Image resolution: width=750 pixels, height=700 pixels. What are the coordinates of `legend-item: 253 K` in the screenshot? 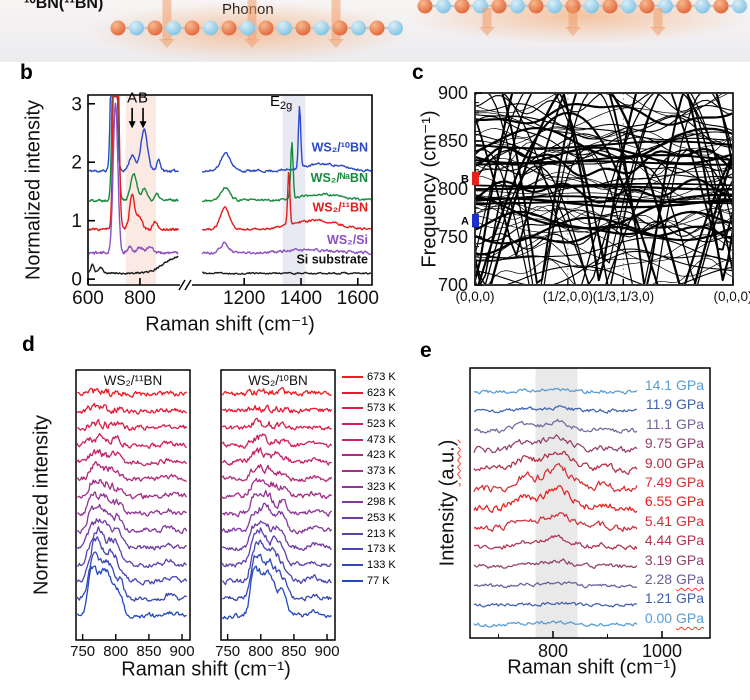 It's located at (369, 518).